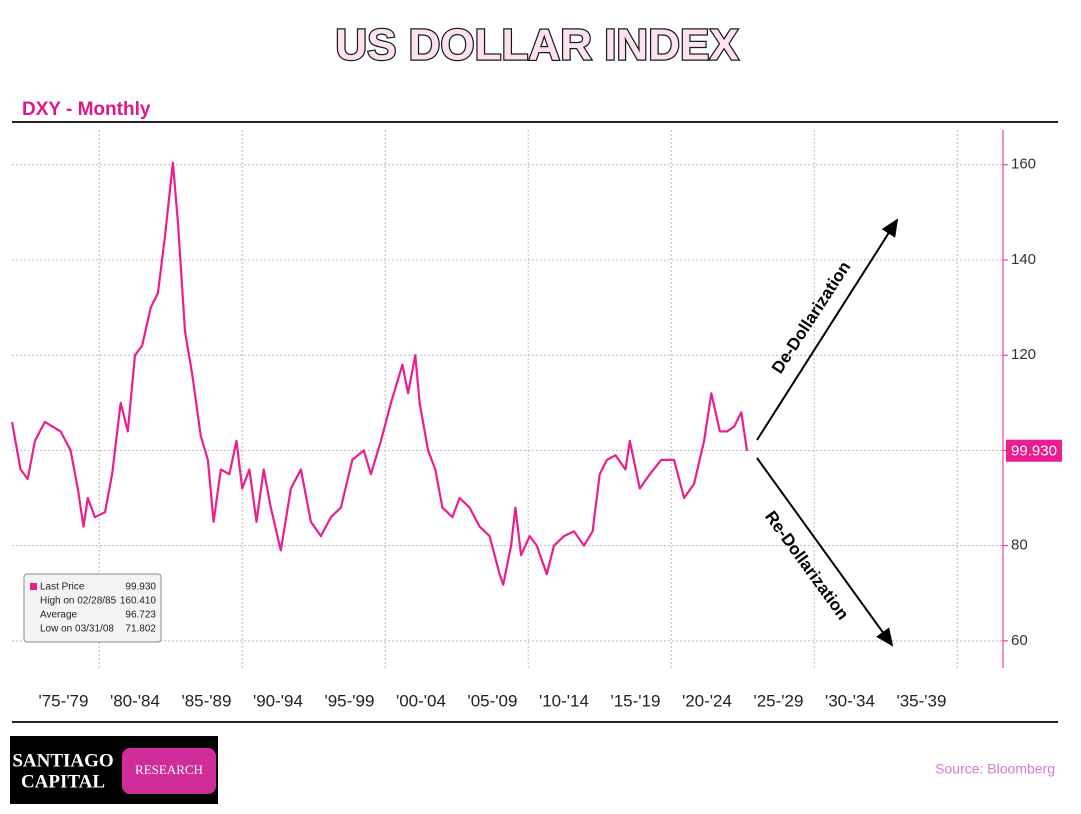 This screenshot has width=1081, height=814. What do you see at coordinates (78, 601) in the screenshot?
I see `info-label: High on 02/28/85` at bounding box center [78, 601].